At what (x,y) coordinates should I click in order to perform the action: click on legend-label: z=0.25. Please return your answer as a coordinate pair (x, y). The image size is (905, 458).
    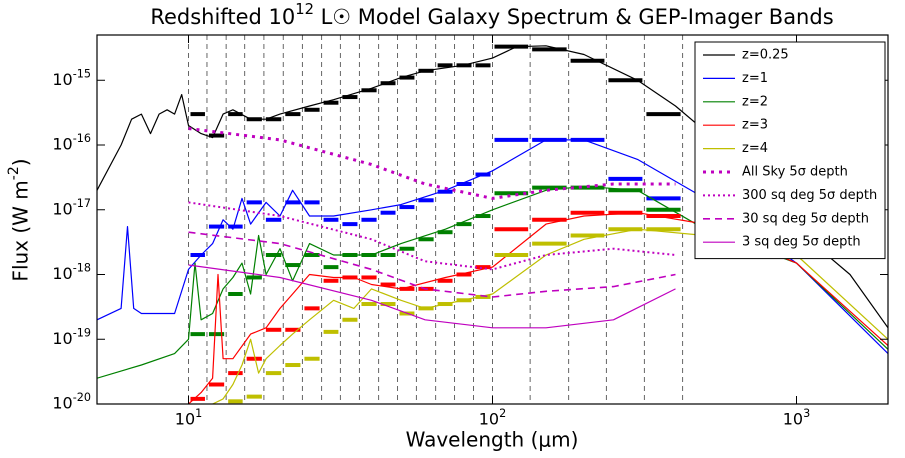
    Looking at the image, I should click on (765, 55).